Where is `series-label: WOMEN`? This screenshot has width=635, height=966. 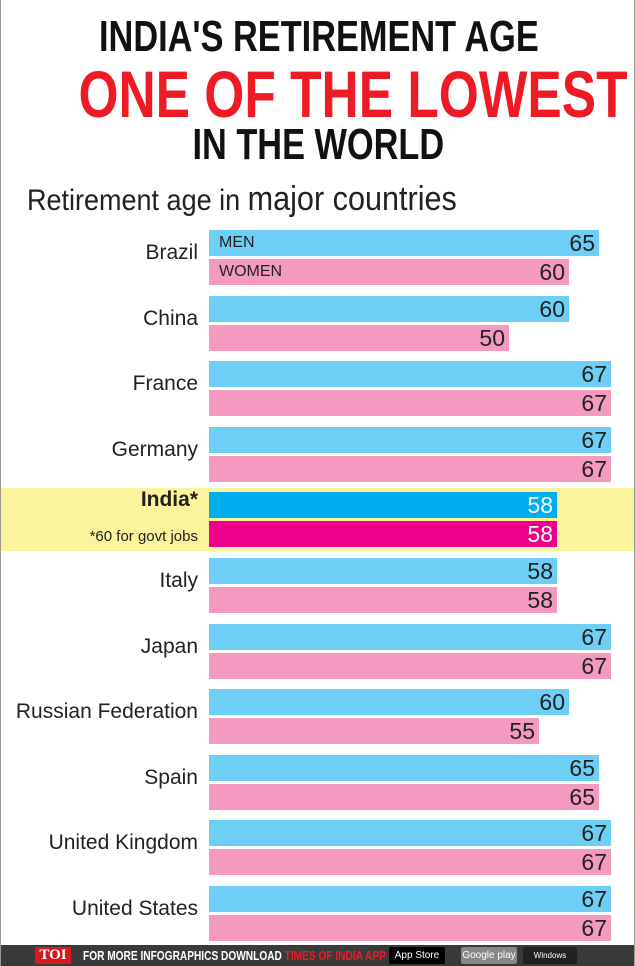 series-label: WOMEN is located at coordinates (251, 271).